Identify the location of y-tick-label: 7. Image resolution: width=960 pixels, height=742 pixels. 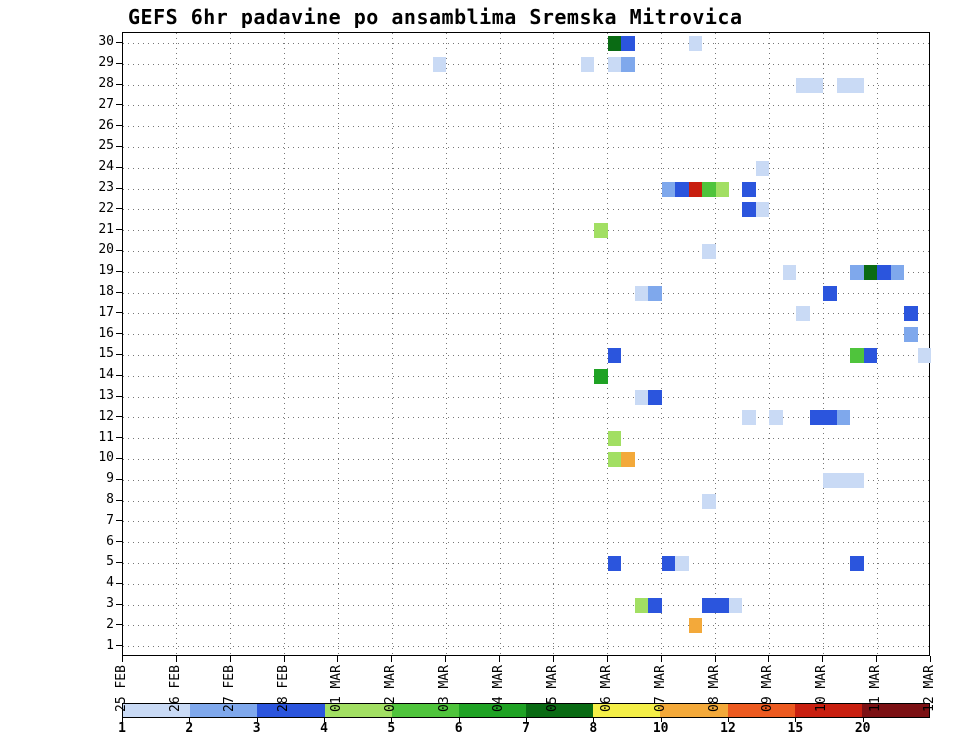
(110, 520).